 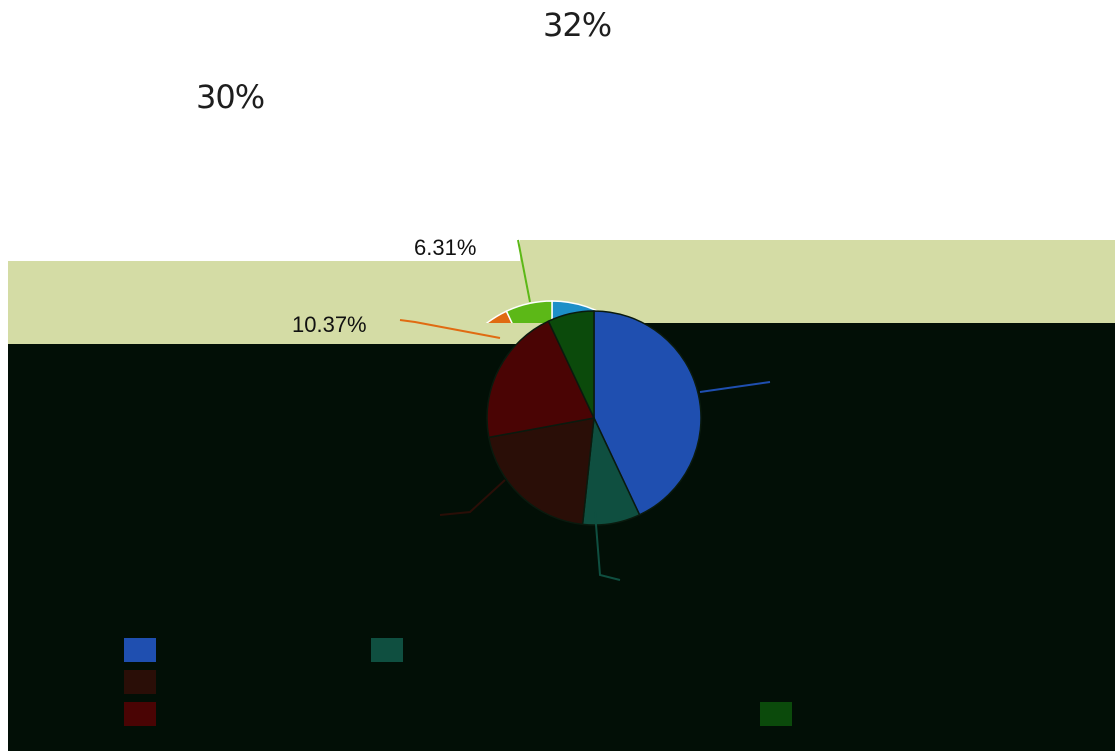 I want to click on white-notch, so click(x=264, y=250).